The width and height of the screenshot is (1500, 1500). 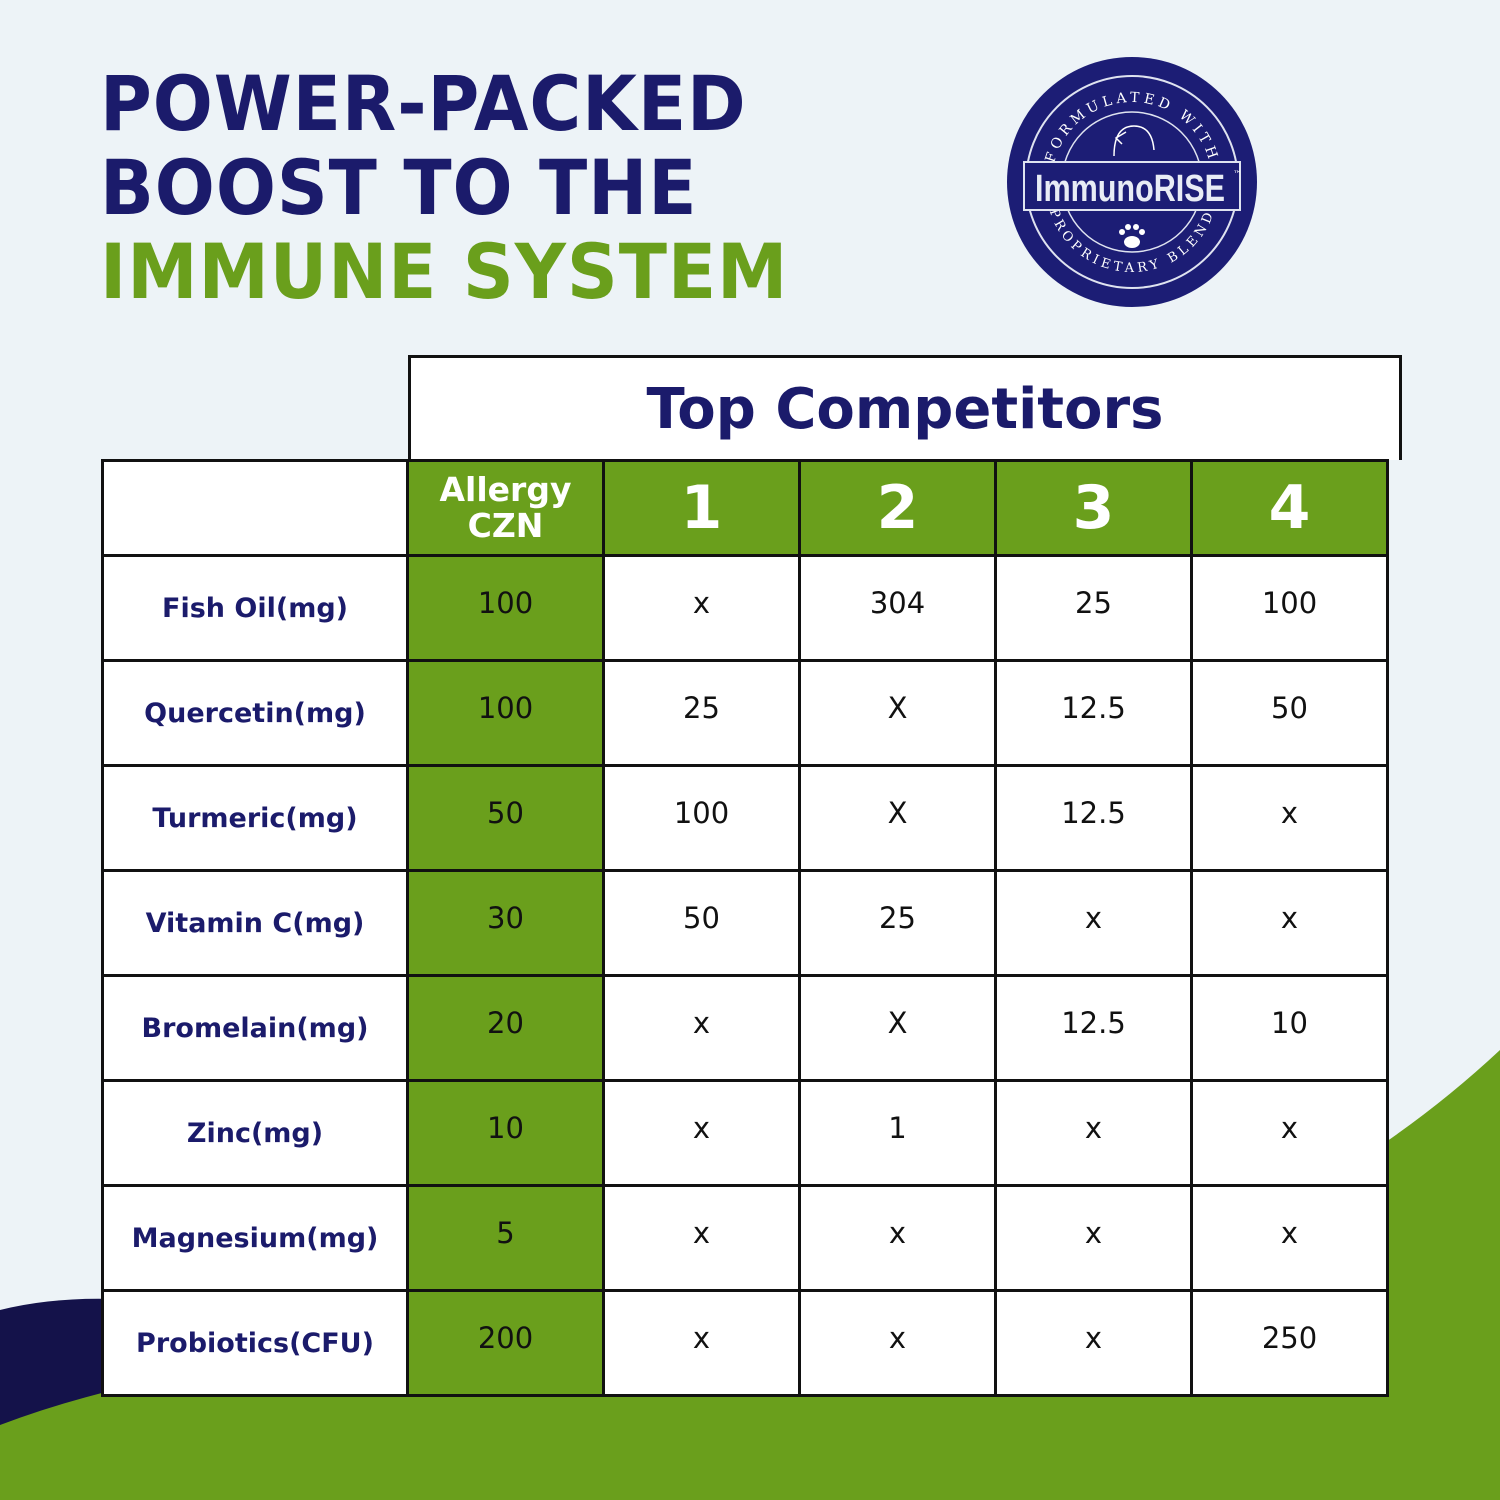 I want to click on table-row: Fish Oil(mg) 100 x 304 25 100, so click(x=745, y=608).